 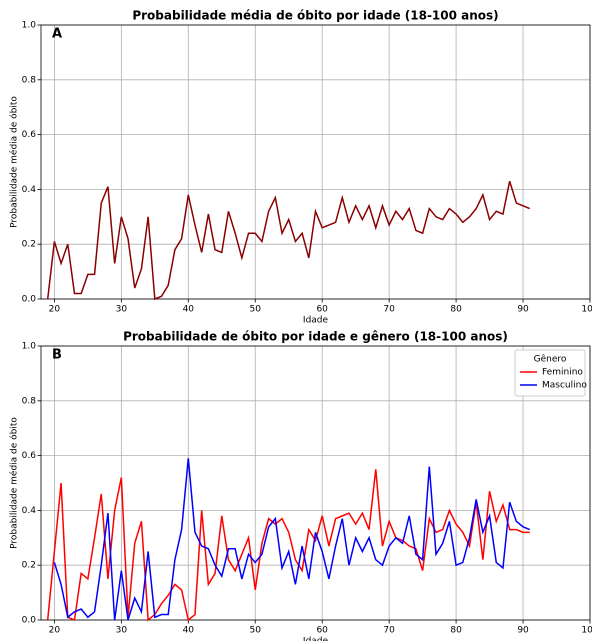 I want to click on legend-label: Feminino, so click(x=562, y=373).